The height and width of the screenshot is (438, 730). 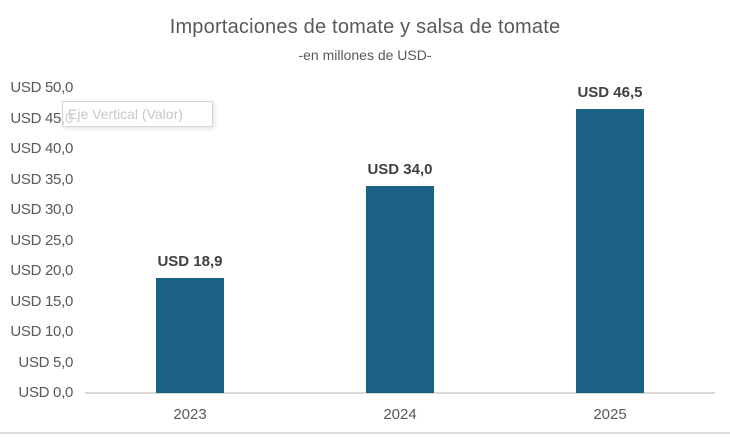 I want to click on y-axis-tick-label: USD 30,0, so click(x=41, y=209).